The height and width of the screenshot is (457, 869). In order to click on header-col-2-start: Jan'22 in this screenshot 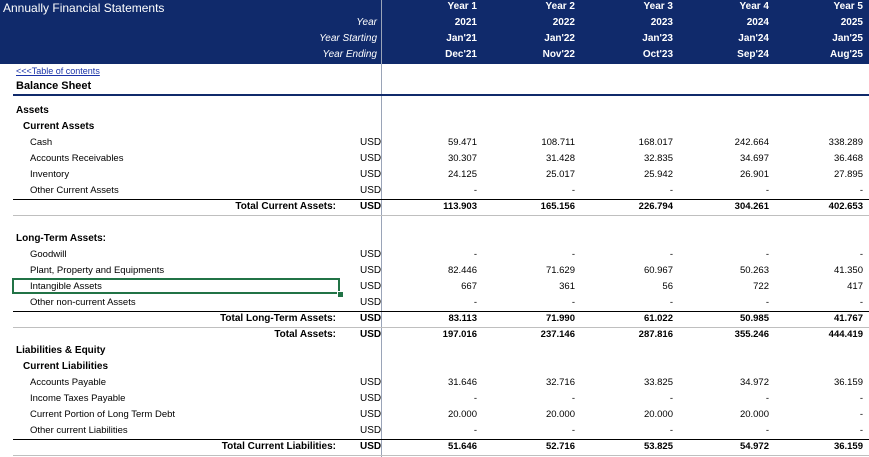, I will do `click(559, 38)`.